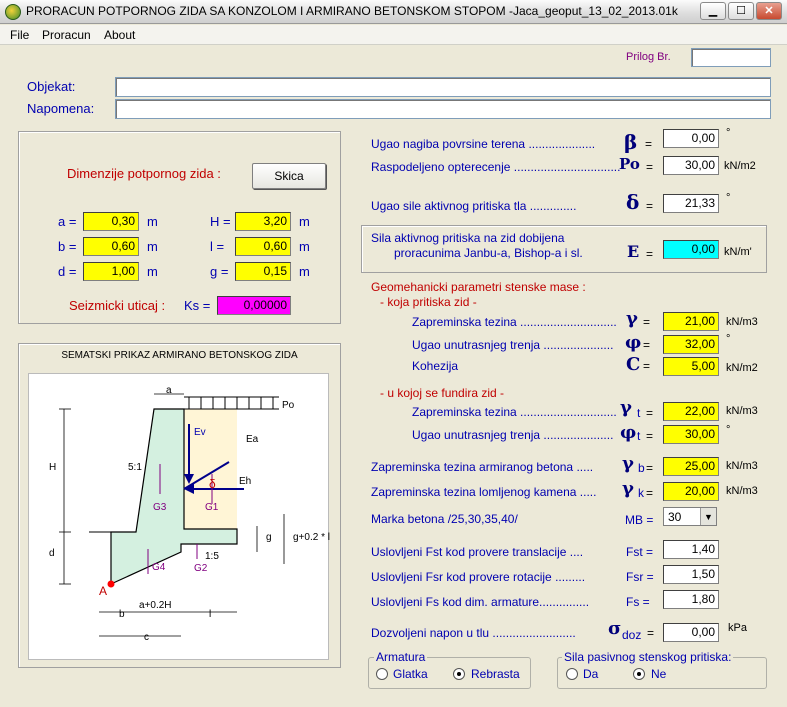 The image size is (787, 707). Describe the element at coordinates (690, 516) in the screenshot. I see `mb-select: 30 ▼` at that location.